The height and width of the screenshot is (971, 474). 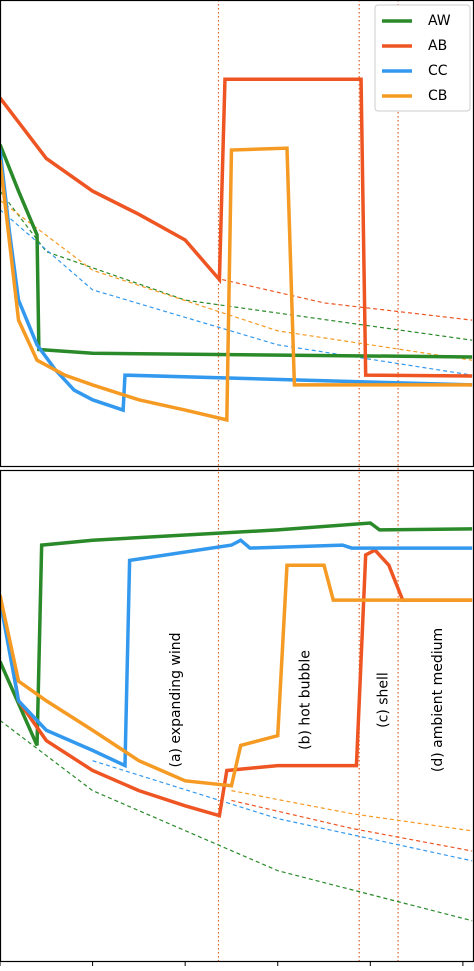 What do you see at coordinates (437, 46) in the screenshot?
I see `legend-label: AB` at bounding box center [437, 46].